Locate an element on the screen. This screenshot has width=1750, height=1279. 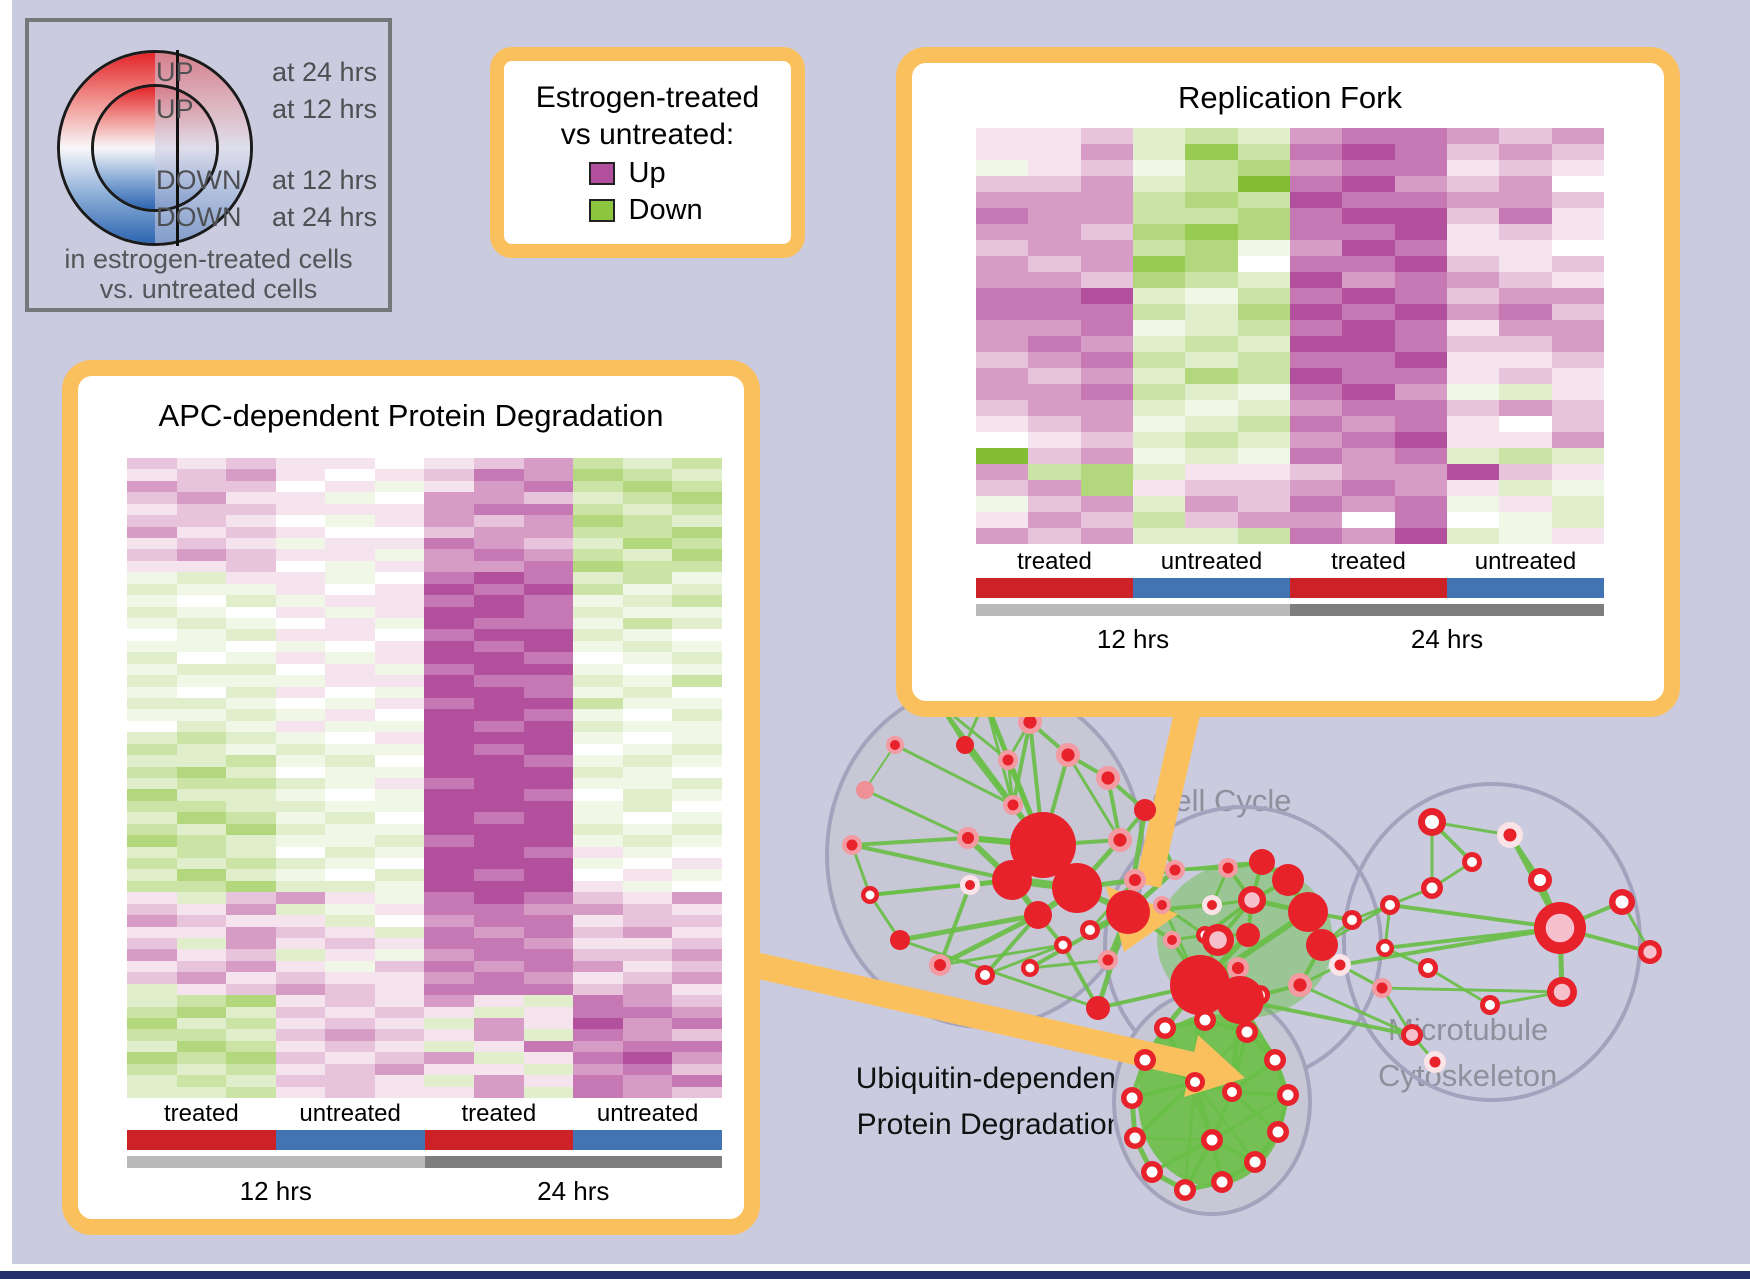
replication-treatment-bars is located at coordinates (1290, 588).